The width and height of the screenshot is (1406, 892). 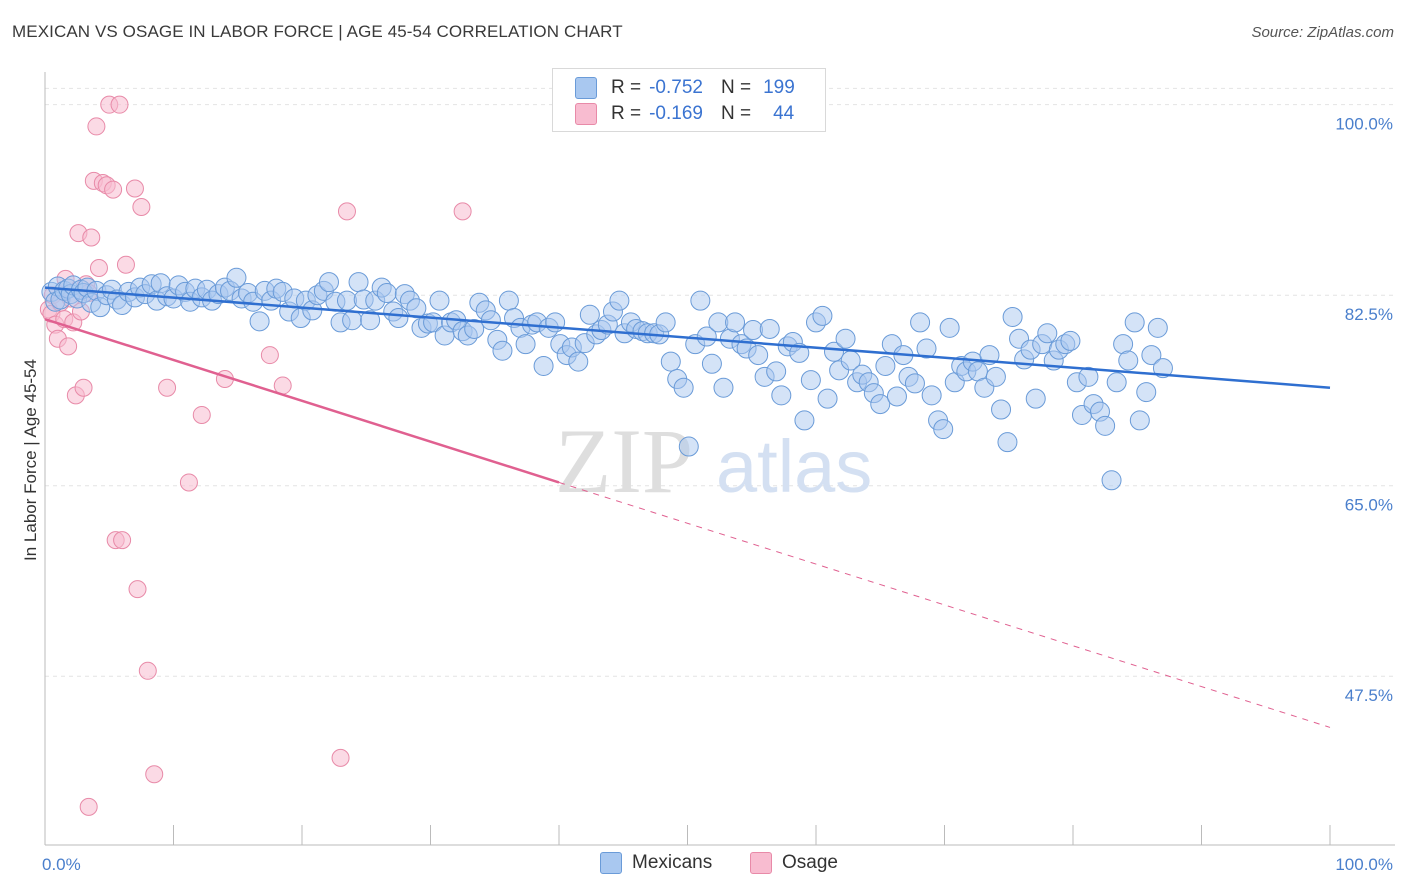 I want to click on osage-swatch, so click(x=761, y=863).